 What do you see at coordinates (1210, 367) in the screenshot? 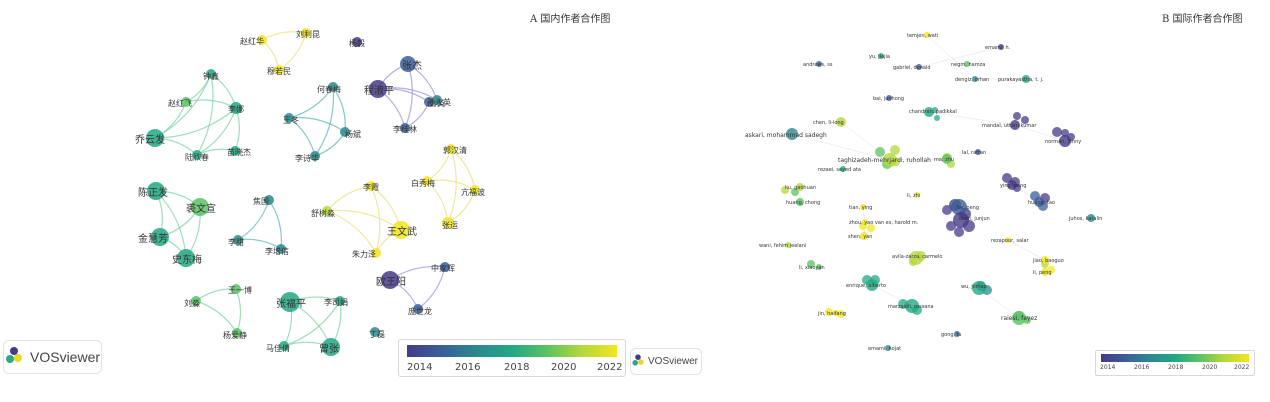
I see `legend-b-tick: 2020` at bounding box center [1210, 367].